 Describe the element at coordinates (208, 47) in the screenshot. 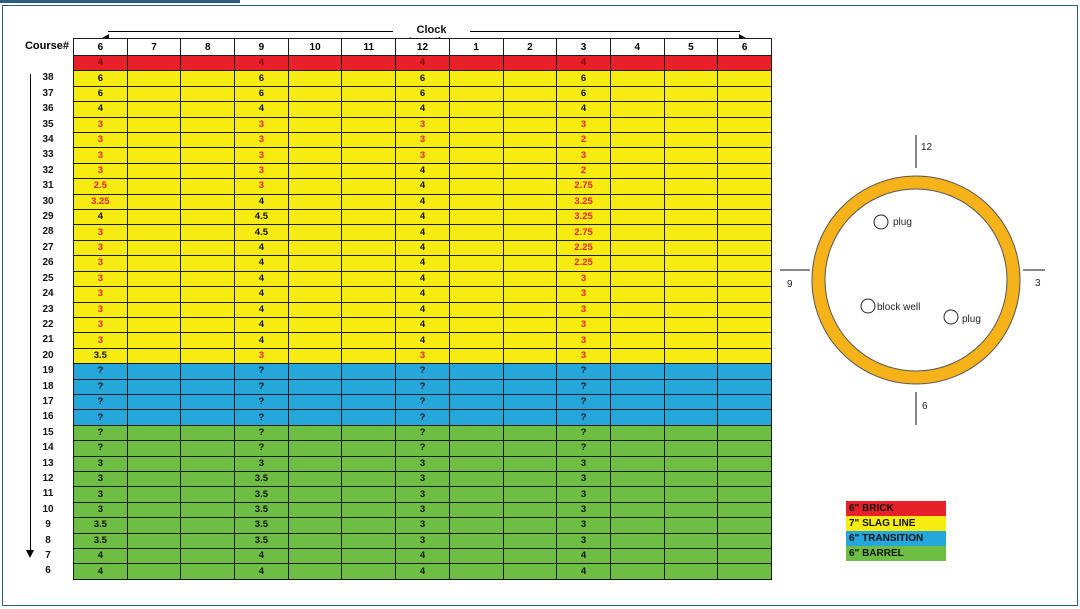

I see `clock-header-cell: 8` at that location.